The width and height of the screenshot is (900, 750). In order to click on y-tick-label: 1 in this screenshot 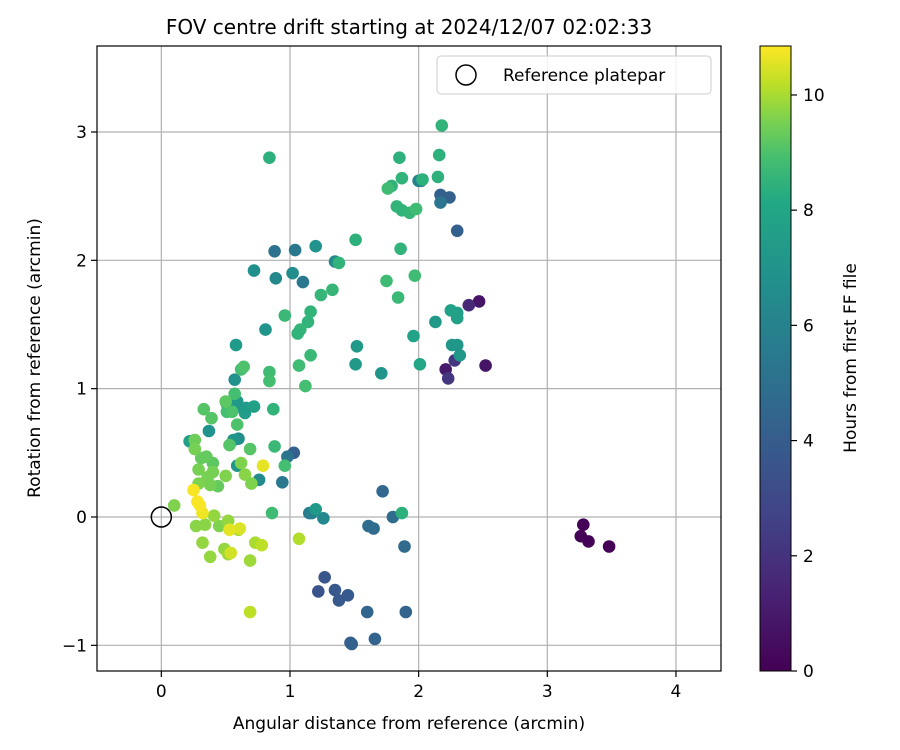, I will do `click(81, 390)`.